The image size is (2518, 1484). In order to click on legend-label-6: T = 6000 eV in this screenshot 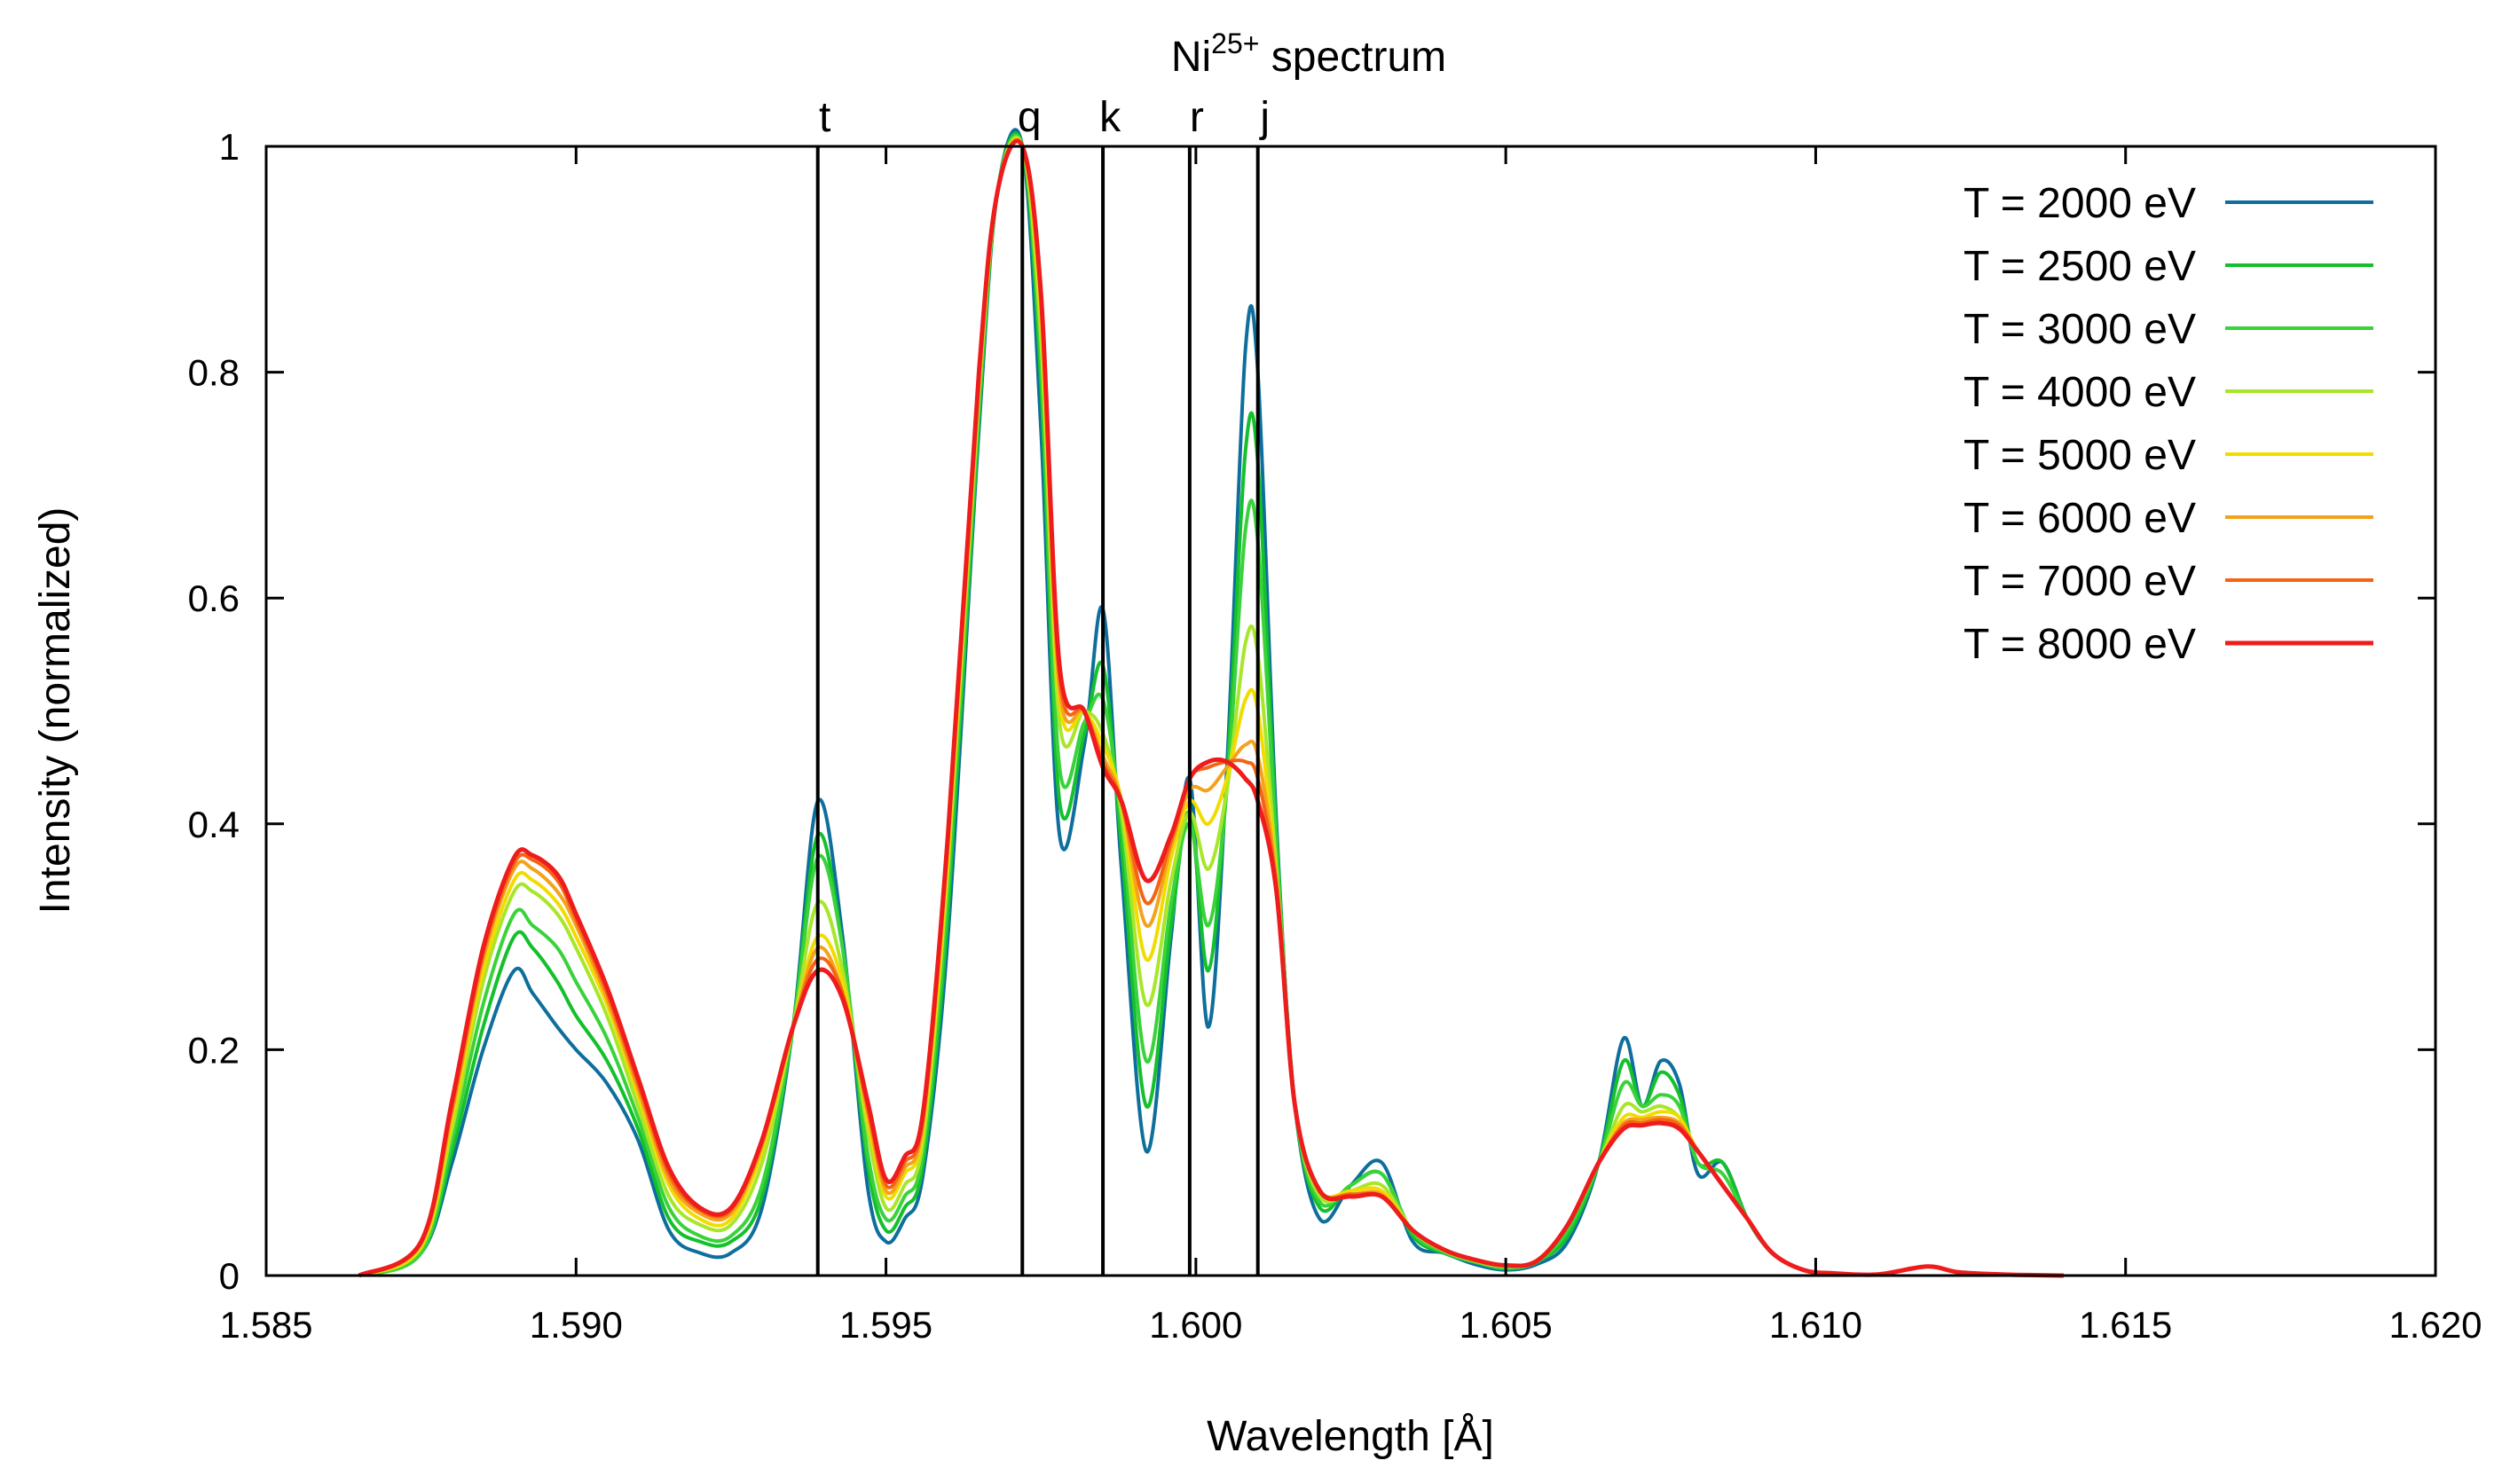, I will do `click(2079, 518)`.